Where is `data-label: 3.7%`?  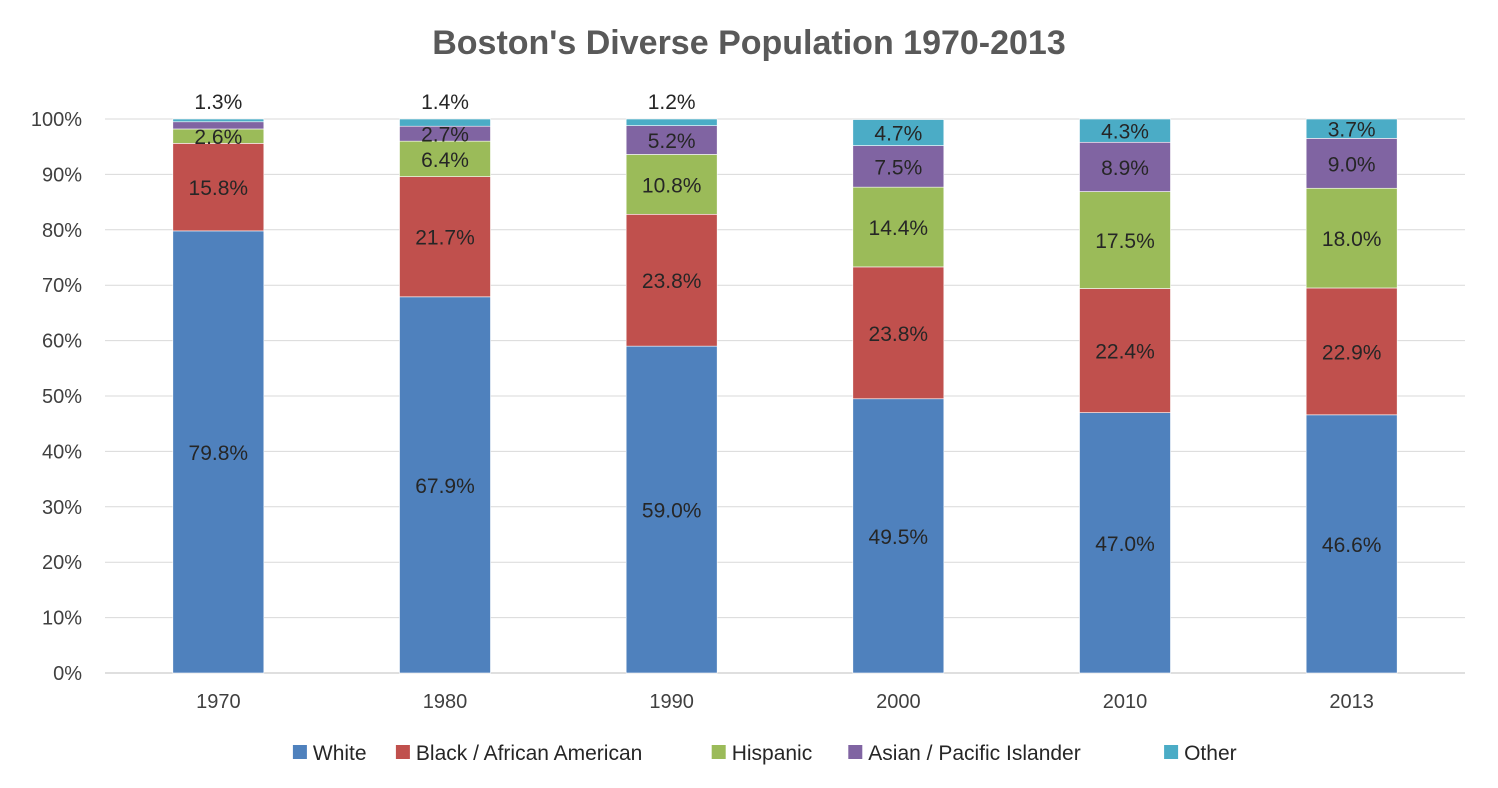 data-label: 3.7% is located at coordinates (1352, 130).